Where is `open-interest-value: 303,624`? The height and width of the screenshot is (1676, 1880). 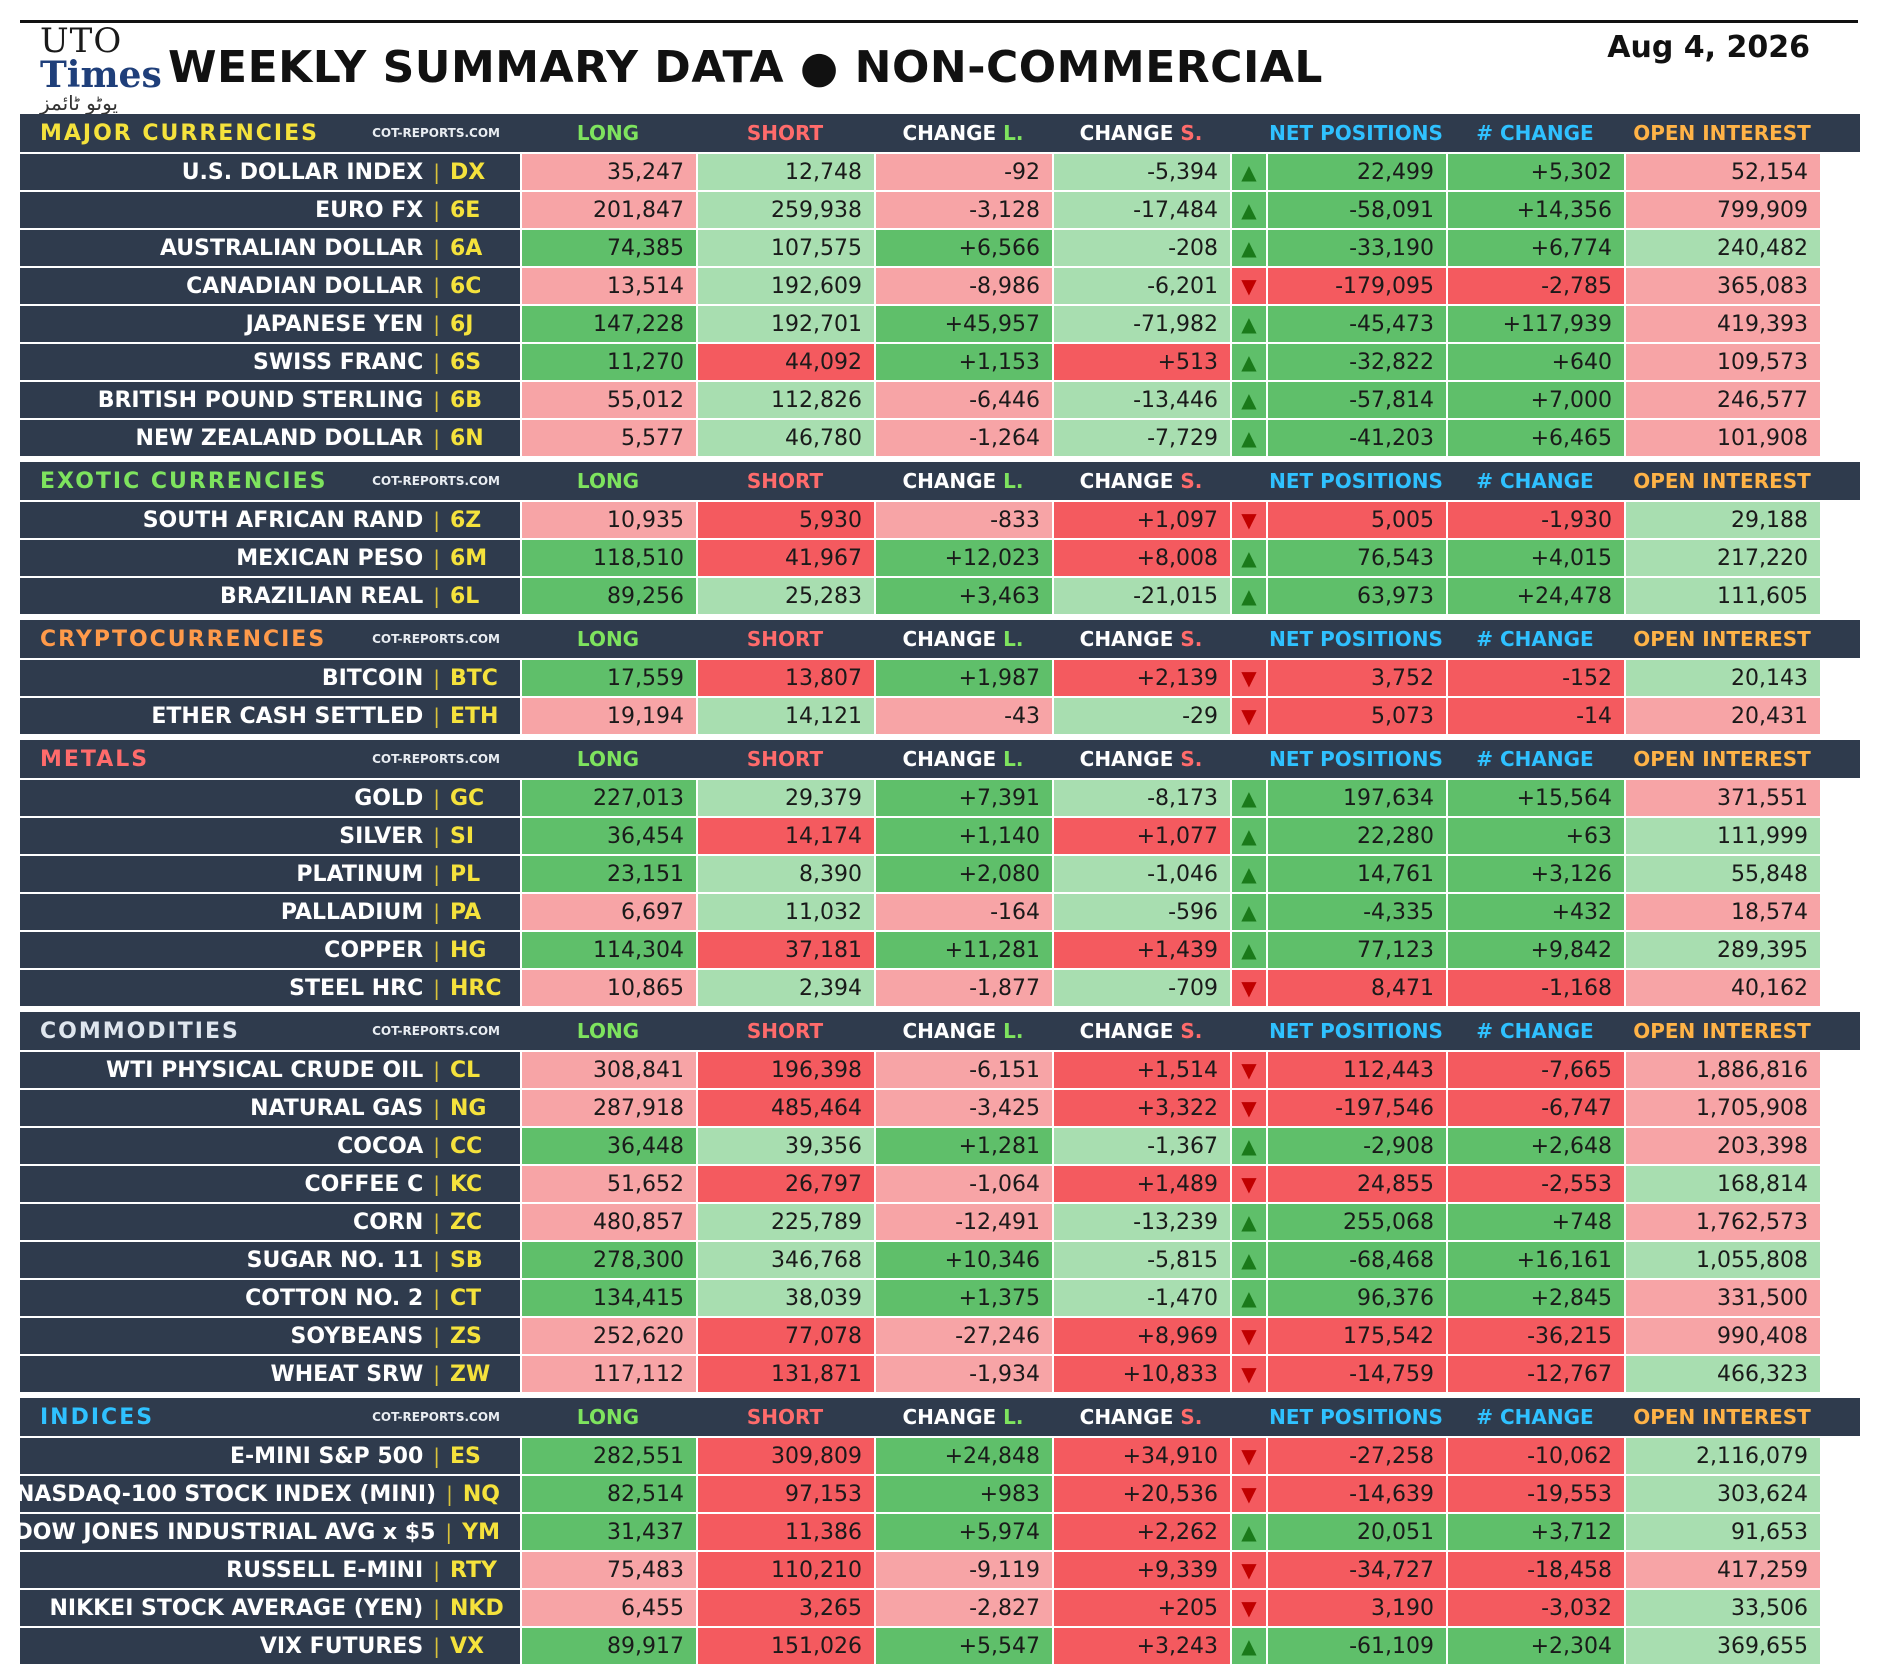
open-interest-value: 303,624 is located at coordinates (1722, 1494).